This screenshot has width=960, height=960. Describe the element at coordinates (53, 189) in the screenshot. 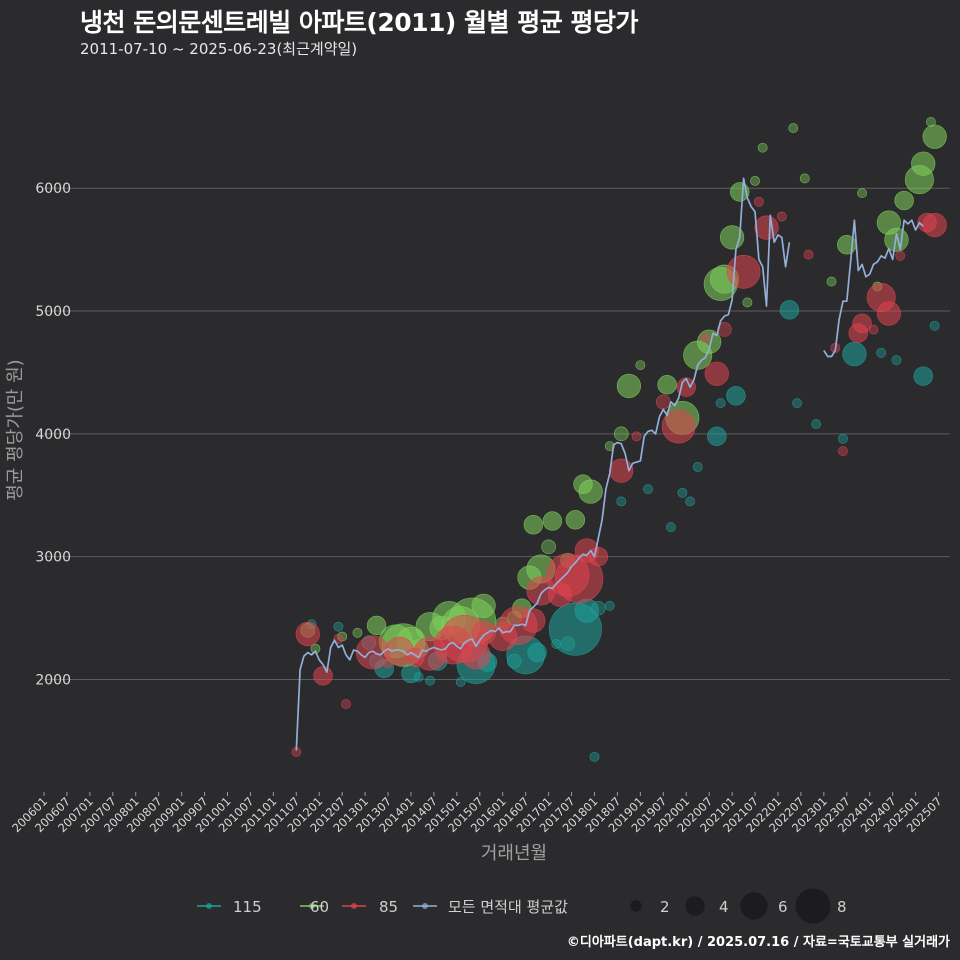

I see `y-tick-label: 6000` at that location.